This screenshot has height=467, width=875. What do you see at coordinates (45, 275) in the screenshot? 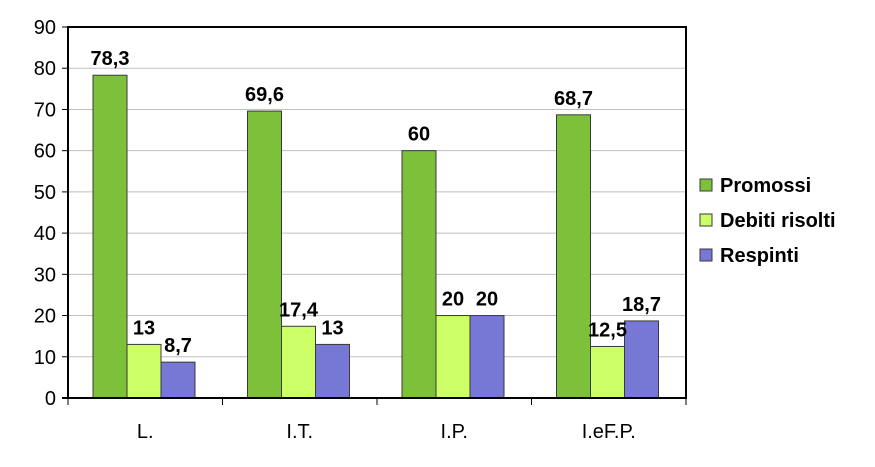
I see `y-tick-label: 30` at bounding box center [45, 275].